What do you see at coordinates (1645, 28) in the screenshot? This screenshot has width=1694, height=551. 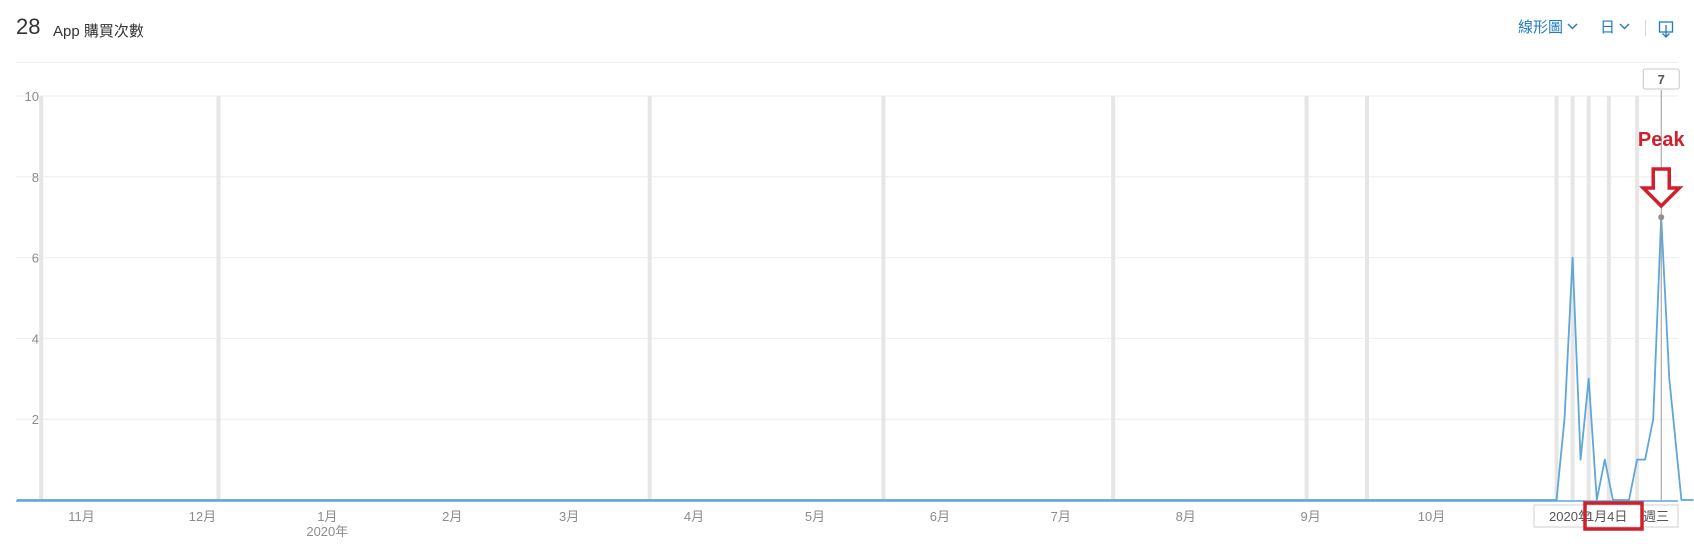 I see `toolbar-divider` at bounding box center [1645, 28].